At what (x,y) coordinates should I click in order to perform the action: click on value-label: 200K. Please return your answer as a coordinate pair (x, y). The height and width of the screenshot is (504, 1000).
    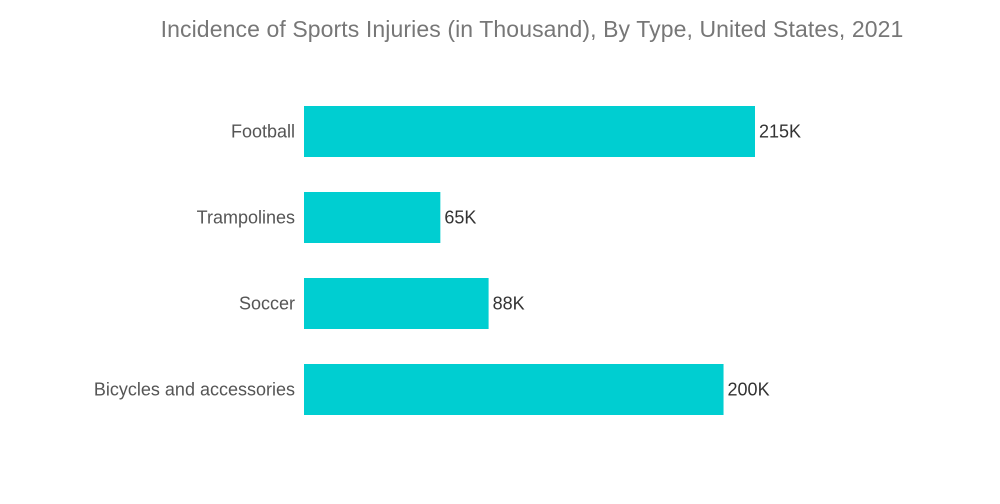
    Looking at the image, I should click on (749, 390).